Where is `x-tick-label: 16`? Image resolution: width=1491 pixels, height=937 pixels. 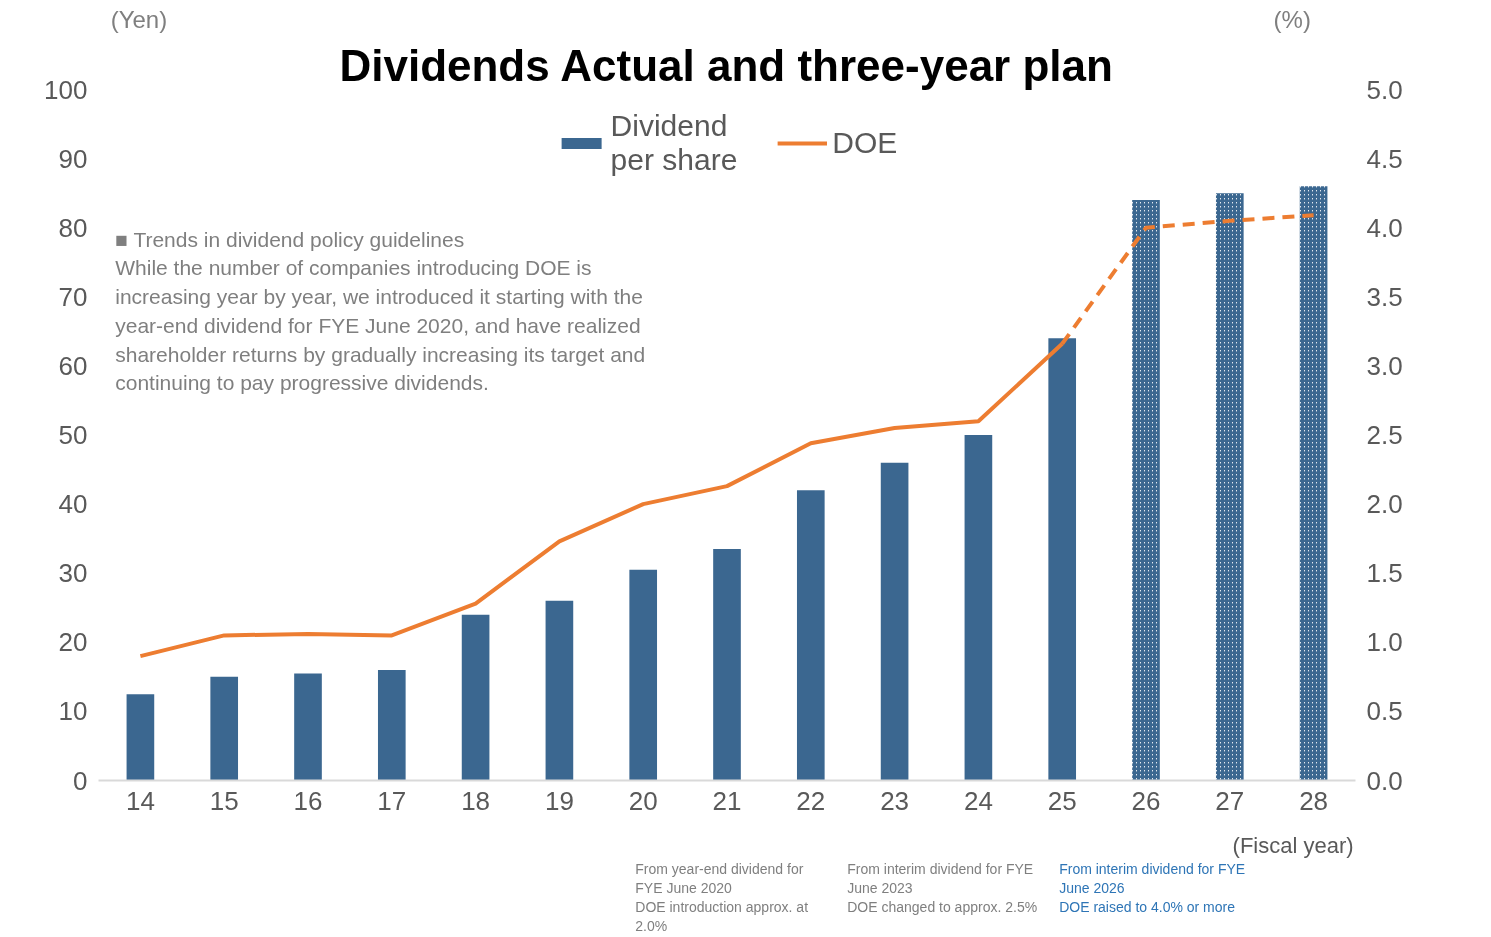
x-tick-label: 16 is located at coordinates (308, 800).